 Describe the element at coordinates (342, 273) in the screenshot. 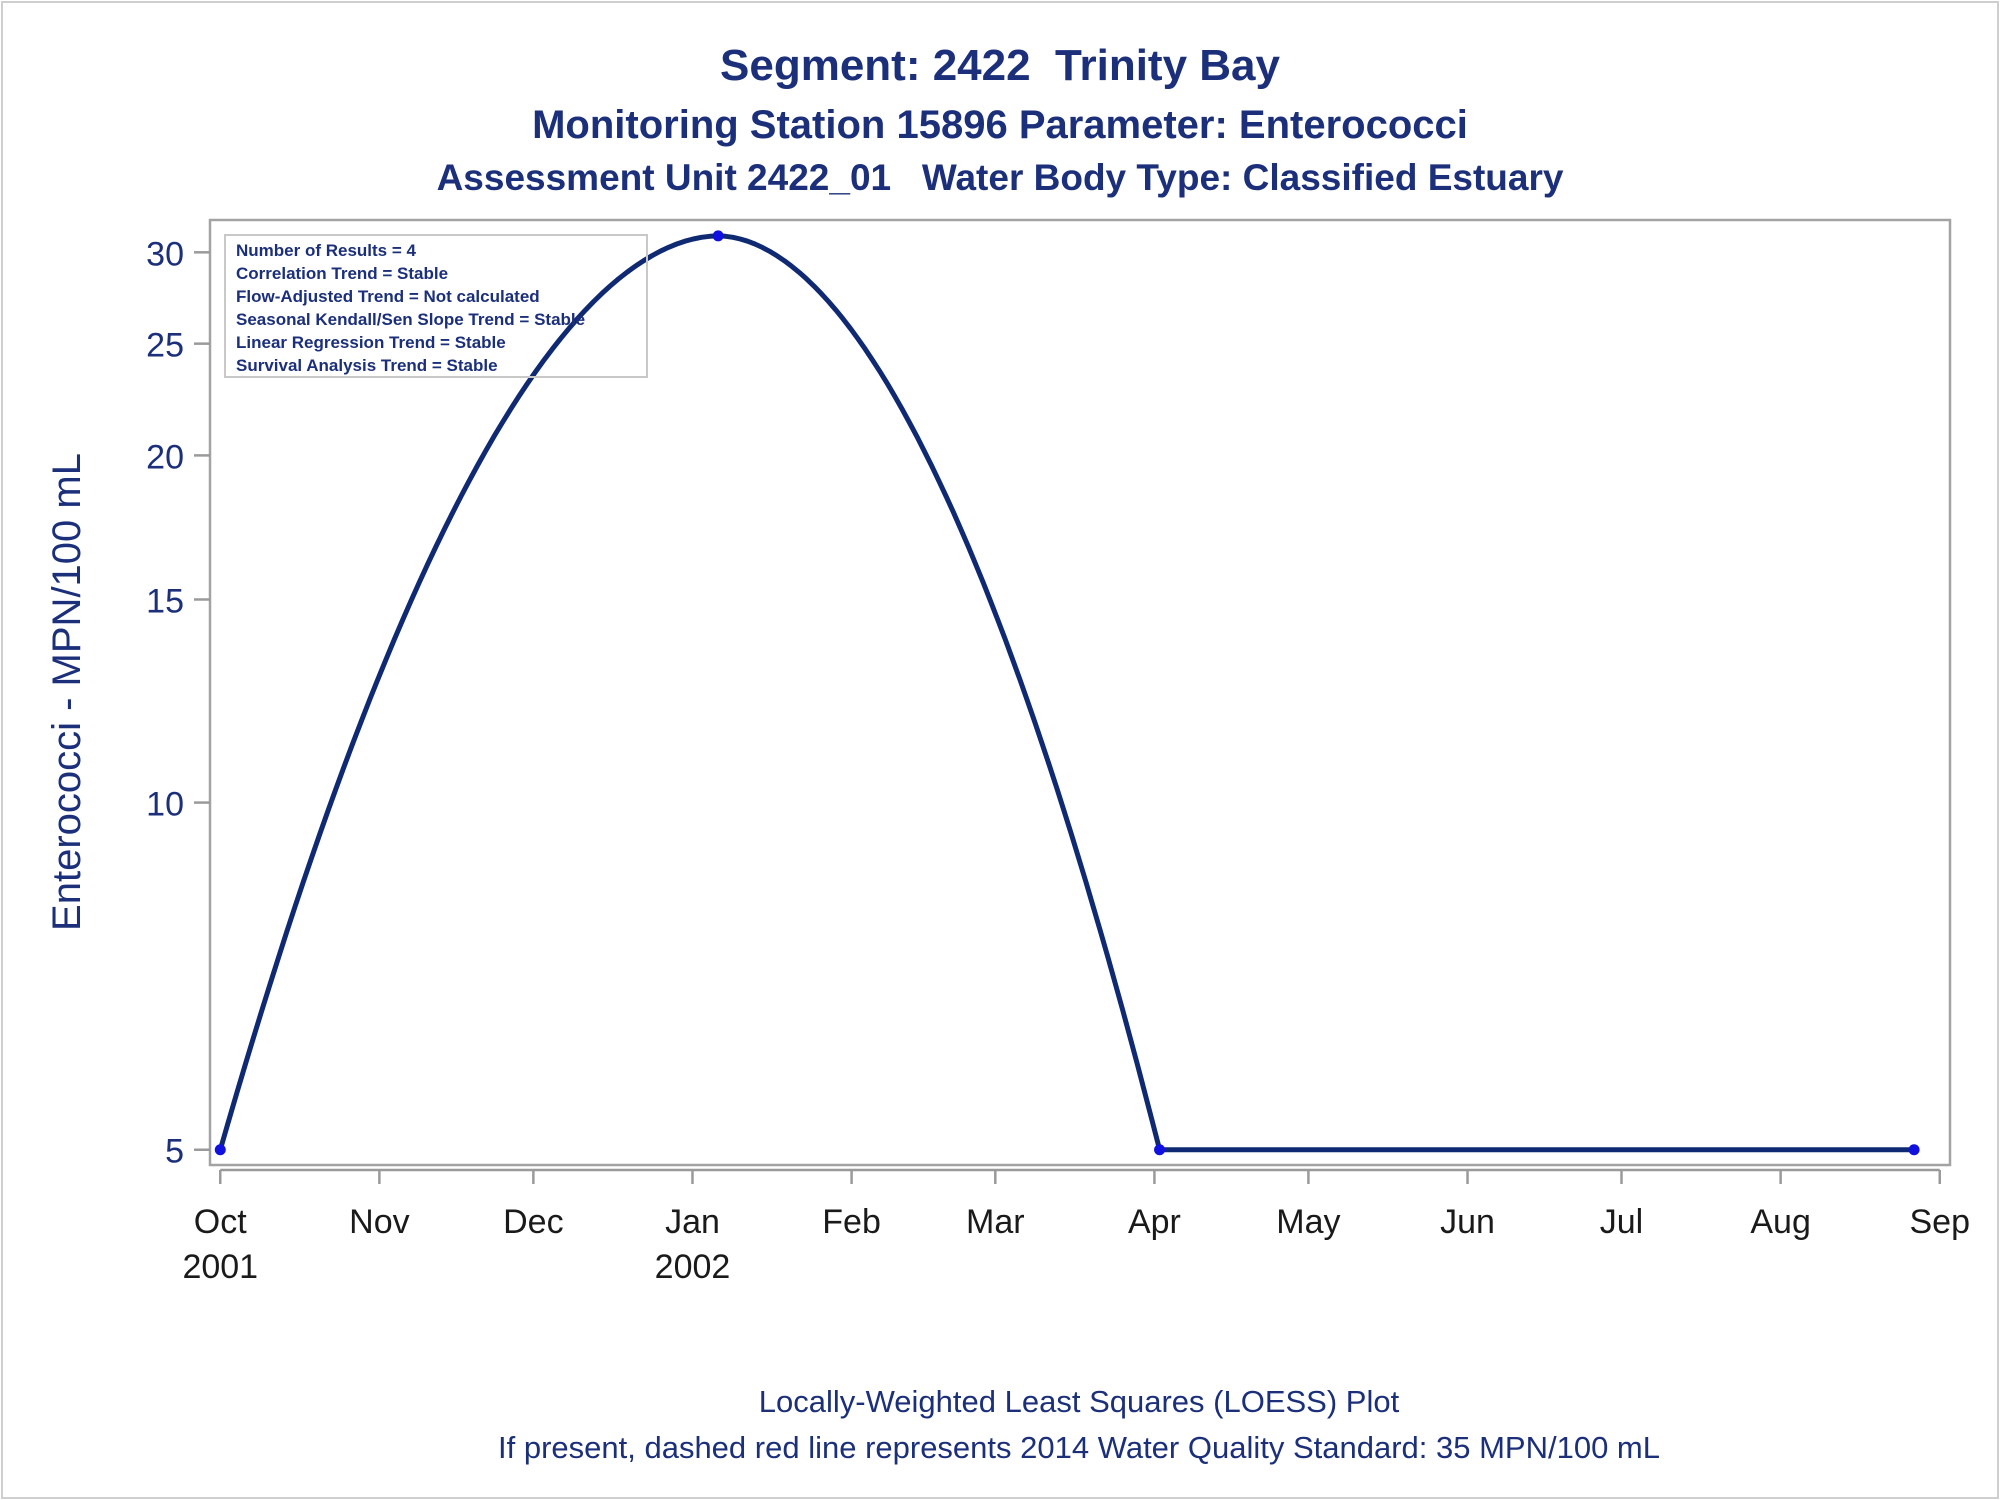

I see `stats-line-correlation: Correlation Trend = Stable` at that location.